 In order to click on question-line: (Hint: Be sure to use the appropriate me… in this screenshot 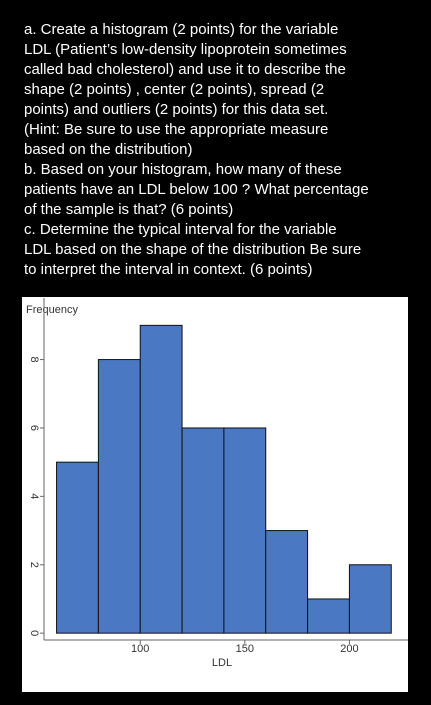, I will do `click(176, 129)`.